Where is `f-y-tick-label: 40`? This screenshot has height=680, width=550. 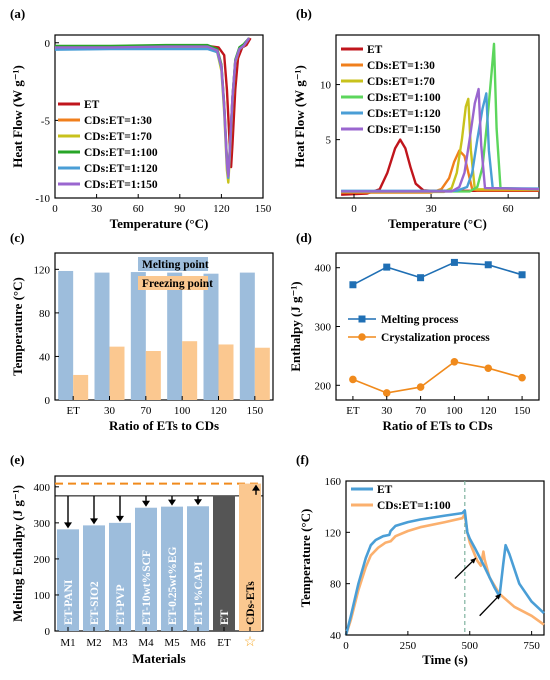 f-y-tick-label: 40 is located at coordinates (336, 636).